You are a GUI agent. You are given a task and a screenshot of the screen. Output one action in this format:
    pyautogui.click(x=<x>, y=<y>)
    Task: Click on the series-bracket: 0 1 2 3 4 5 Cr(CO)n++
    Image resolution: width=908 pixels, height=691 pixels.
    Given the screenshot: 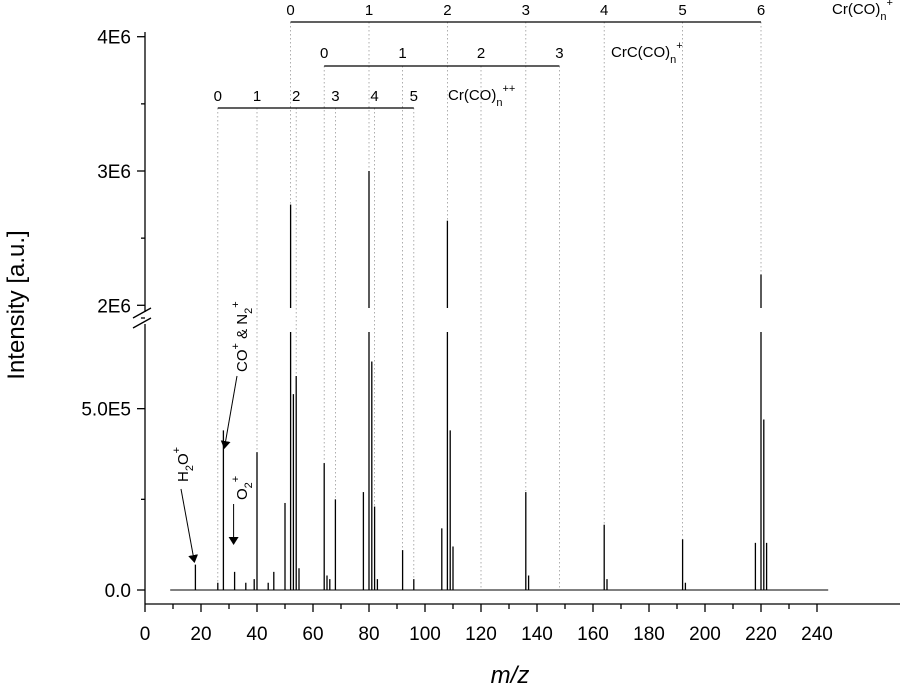 What is the action you would take?
    pyautogui.click(x=365, y=96)
    